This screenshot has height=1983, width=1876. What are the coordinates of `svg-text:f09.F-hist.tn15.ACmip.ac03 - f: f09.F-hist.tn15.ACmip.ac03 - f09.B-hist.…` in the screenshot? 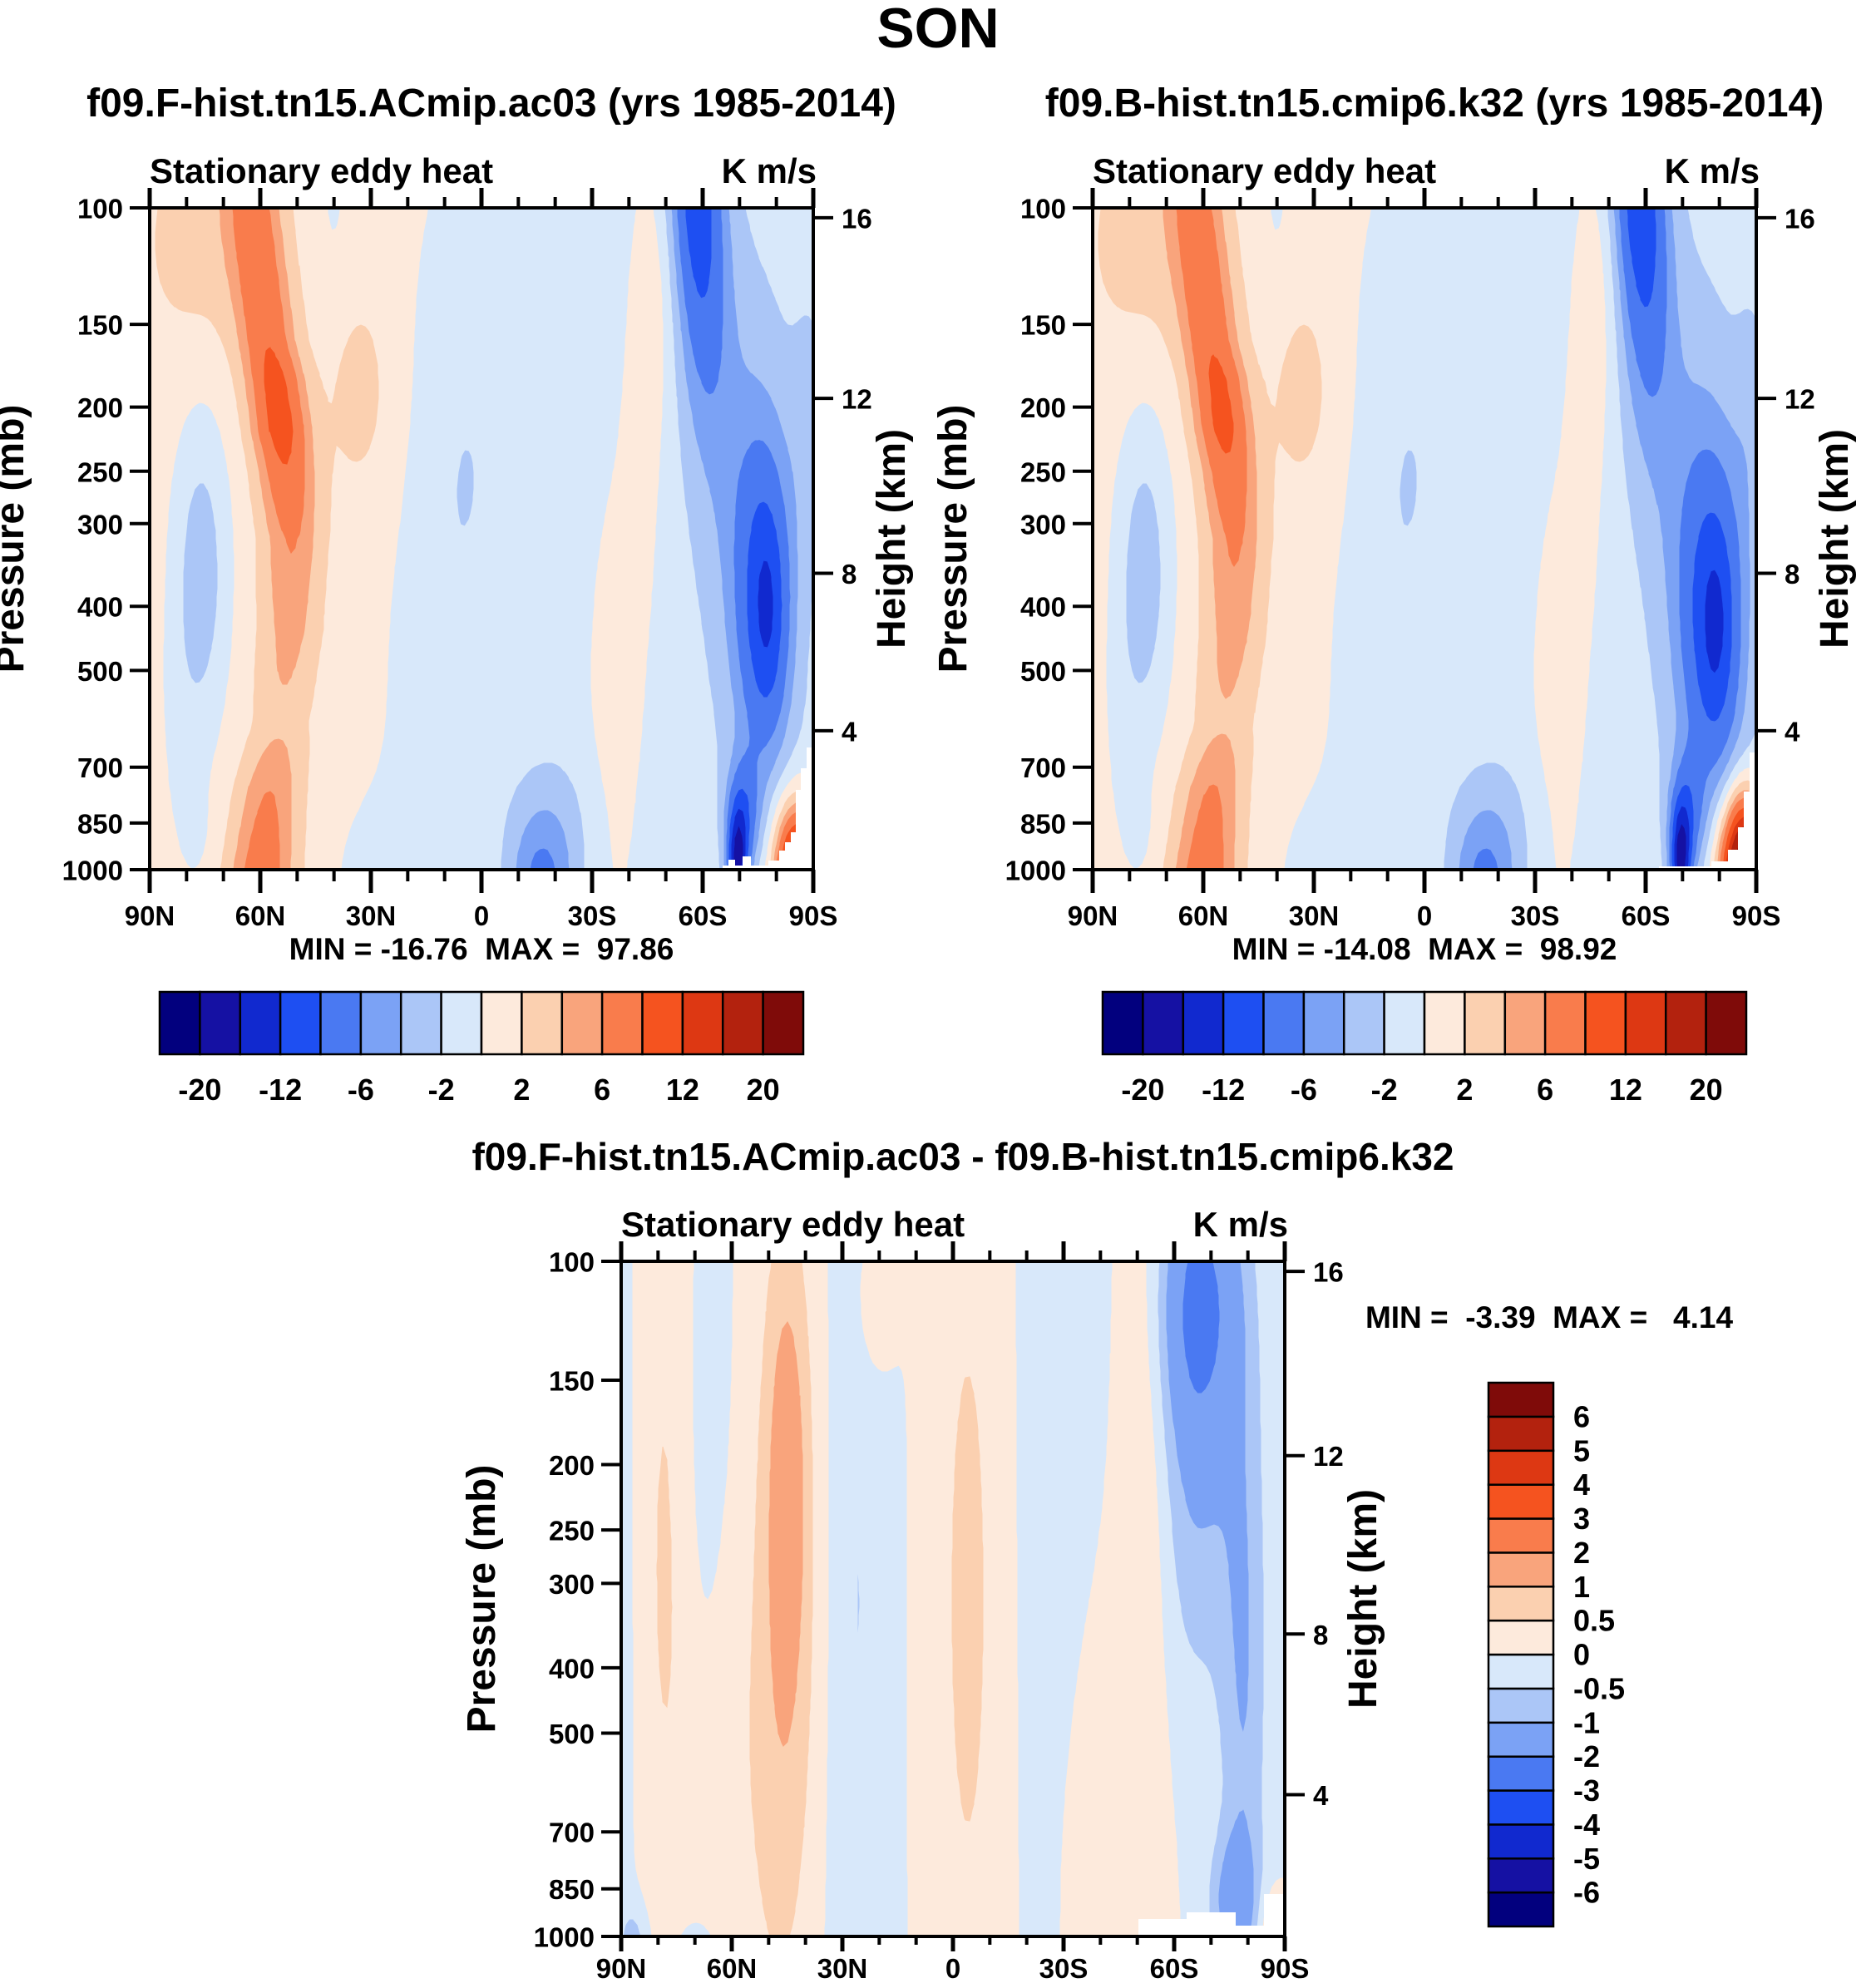 It's located at (963, 1156).